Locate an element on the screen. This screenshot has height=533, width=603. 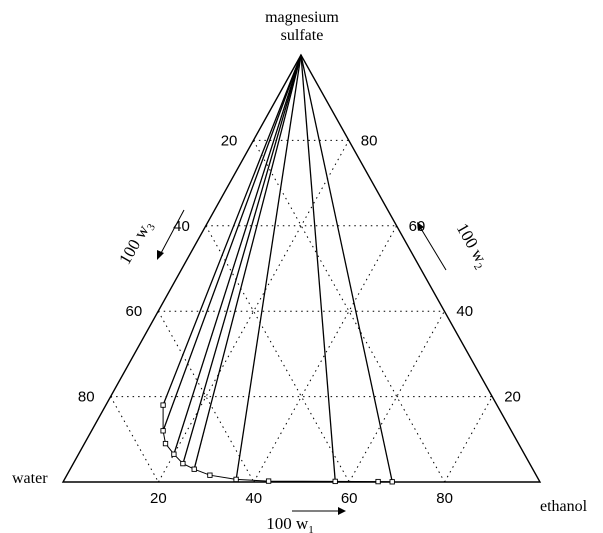
svg-text: 100 w3 is located at coordinates (136, 242).